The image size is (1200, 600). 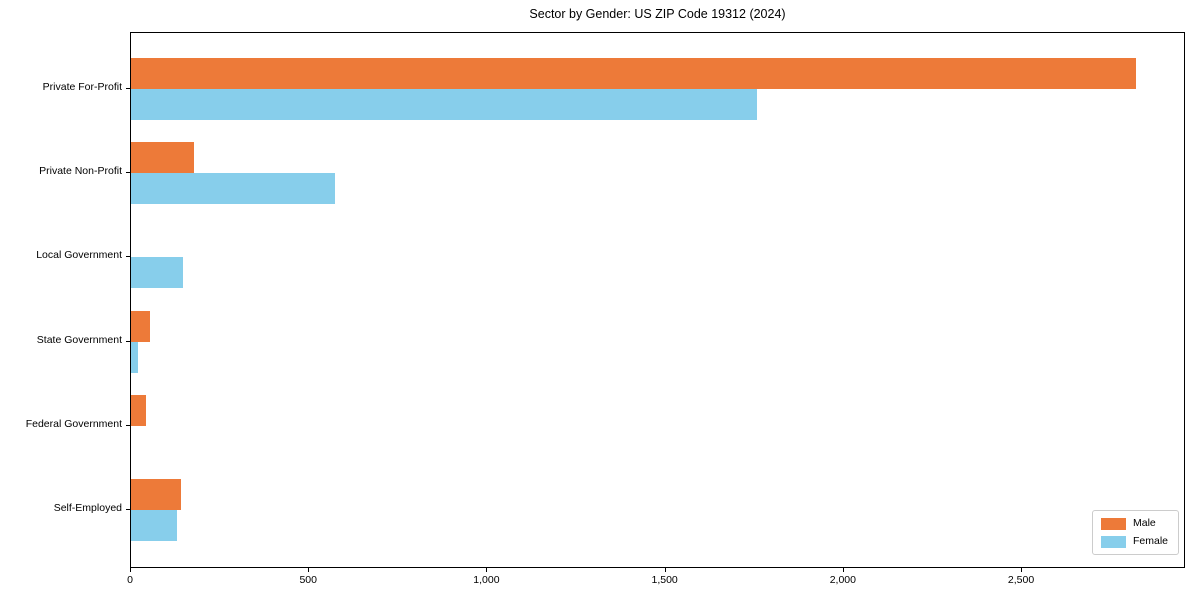 I want to click on legend-swatch-female, so click(x=1113, y=541).